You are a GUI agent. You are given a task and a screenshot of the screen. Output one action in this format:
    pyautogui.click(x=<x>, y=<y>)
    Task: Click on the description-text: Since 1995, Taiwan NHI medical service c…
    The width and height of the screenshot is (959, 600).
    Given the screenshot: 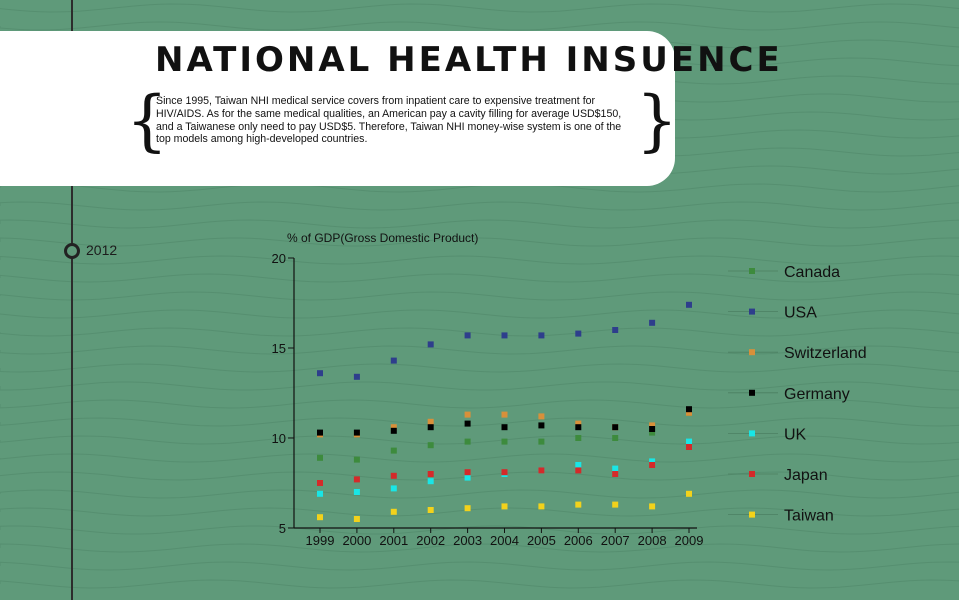 What is the action you would take?
    pyautogui.click(x=389, y=120)
    